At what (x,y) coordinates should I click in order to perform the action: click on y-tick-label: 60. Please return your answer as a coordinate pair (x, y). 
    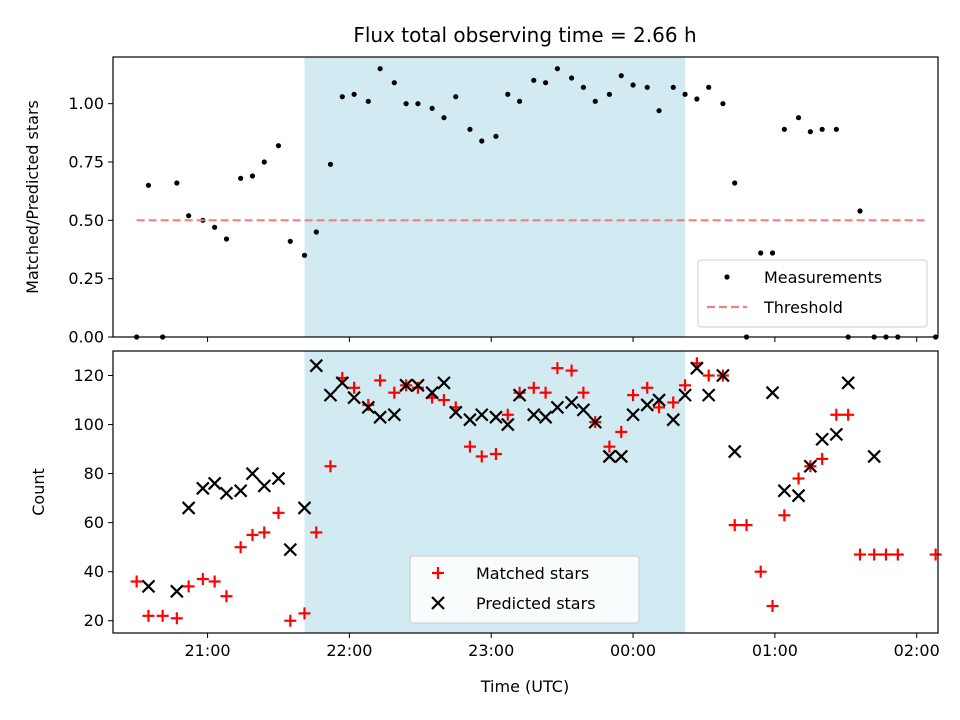
    Looking at the image, I should click on (94, 522).